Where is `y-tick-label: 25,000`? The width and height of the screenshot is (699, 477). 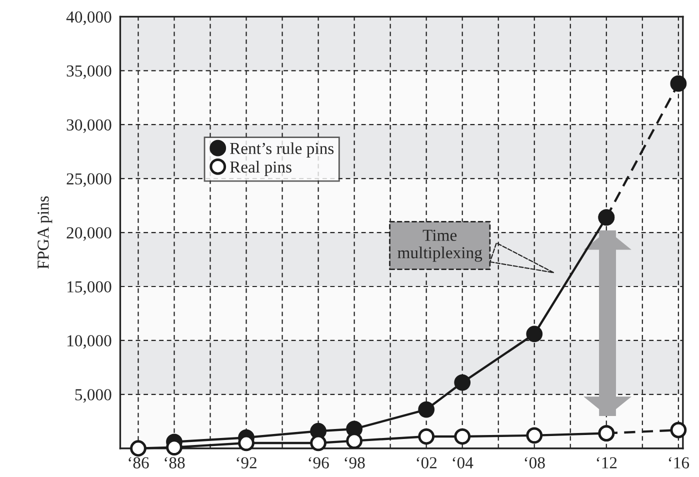 y-tick-label: 25,000 is located at coordinates (89, 180).